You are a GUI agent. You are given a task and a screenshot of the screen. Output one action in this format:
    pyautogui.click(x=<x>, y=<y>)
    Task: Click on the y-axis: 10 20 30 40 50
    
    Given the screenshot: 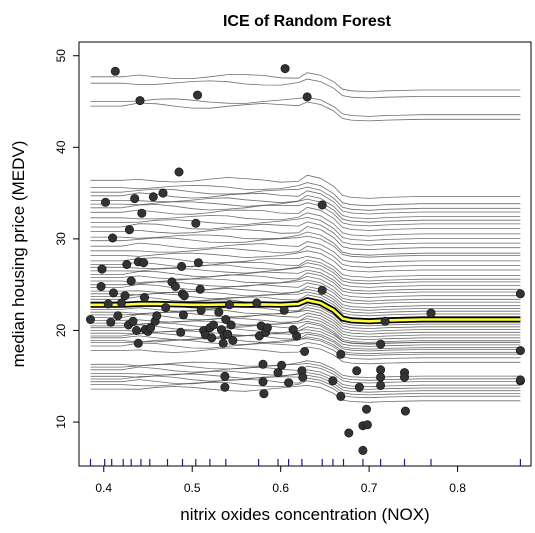 What is the action you would take?
    pyautogui.click(x=66, y=239)
    